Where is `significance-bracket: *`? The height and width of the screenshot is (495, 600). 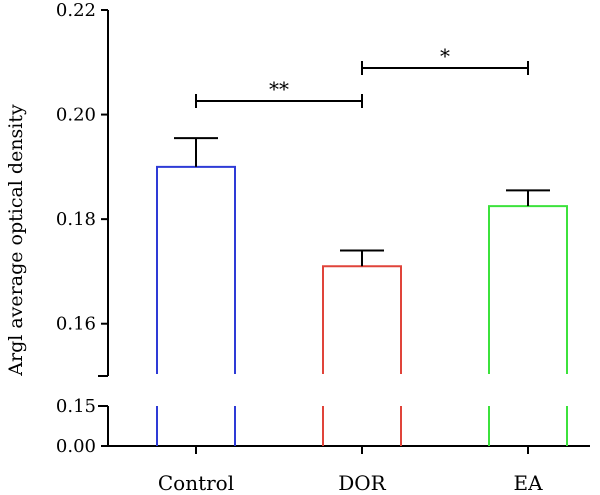 significance-bracket: * is located at coordinates (445, 59).